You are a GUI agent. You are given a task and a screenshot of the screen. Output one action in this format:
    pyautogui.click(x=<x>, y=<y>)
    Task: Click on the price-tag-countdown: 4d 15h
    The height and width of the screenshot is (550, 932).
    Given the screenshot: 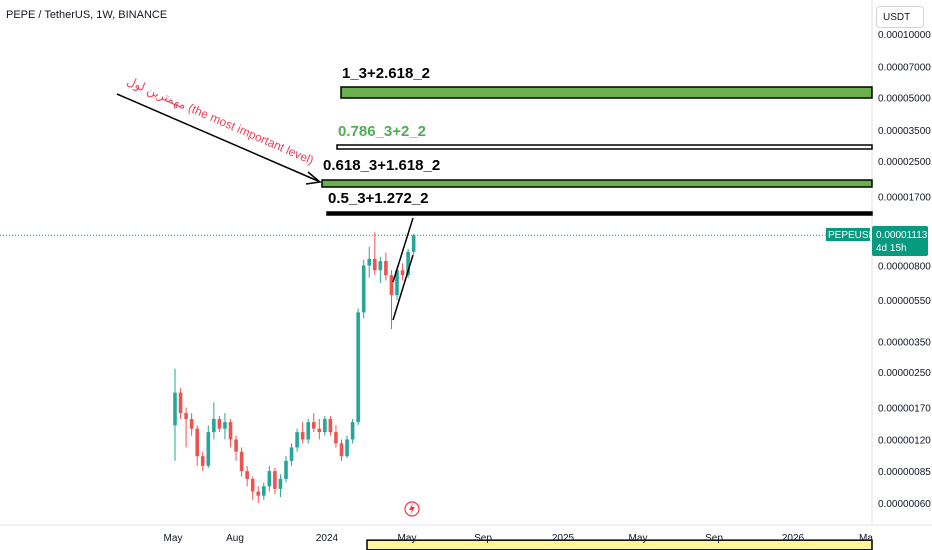 What is the action you would take?
    pyautogui.click(x=891, y=248)
    